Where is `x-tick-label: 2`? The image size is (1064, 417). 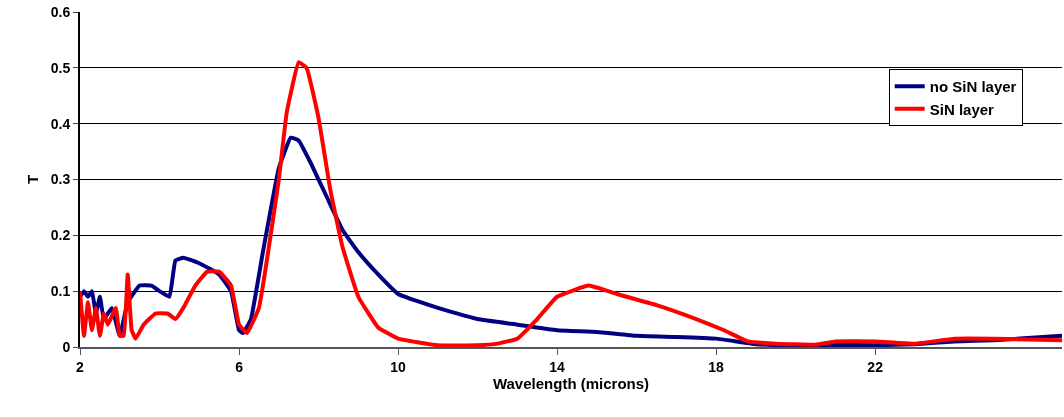 x-tick-label: 2 is located at coordinates (80, 366).